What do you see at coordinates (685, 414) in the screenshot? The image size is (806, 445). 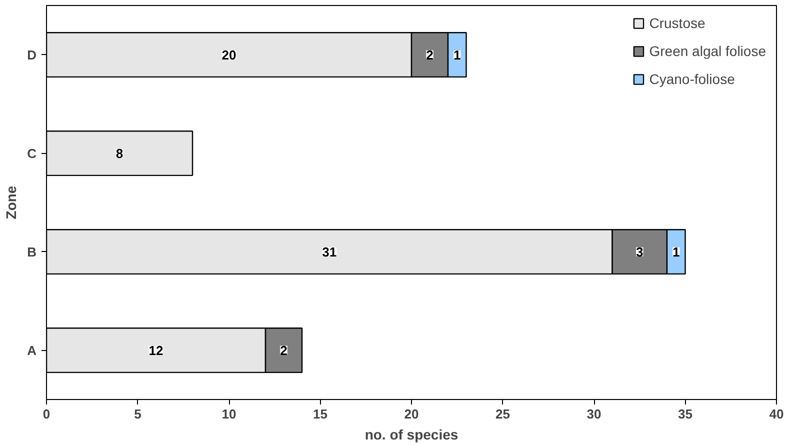 I see `x-tick-label: 35` at bounding box center [685, 414].